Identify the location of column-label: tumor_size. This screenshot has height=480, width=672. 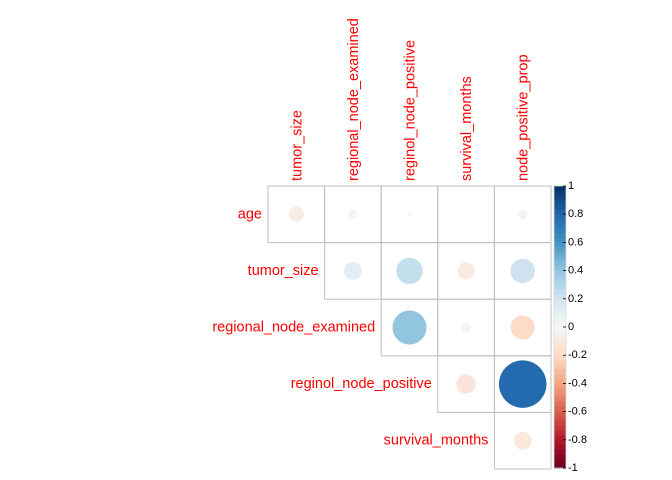
(297, 145).